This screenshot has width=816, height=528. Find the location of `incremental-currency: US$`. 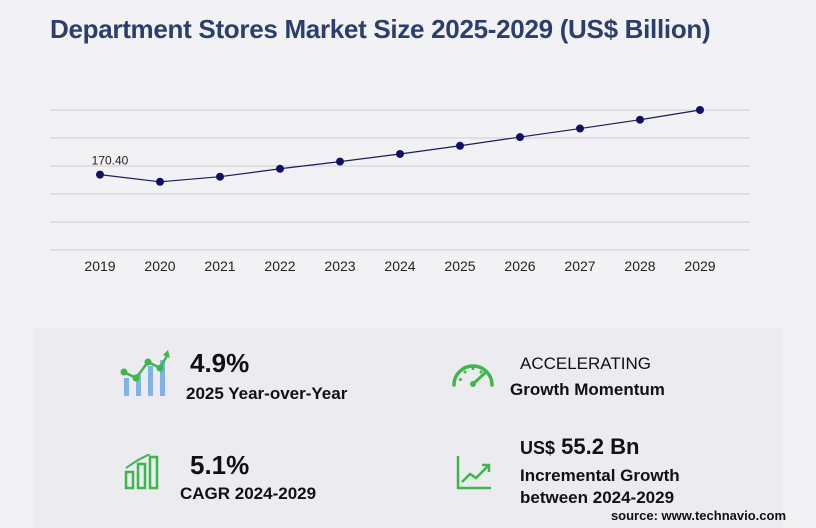

incremental-currency: US$ is located at coordinates (538, 448).